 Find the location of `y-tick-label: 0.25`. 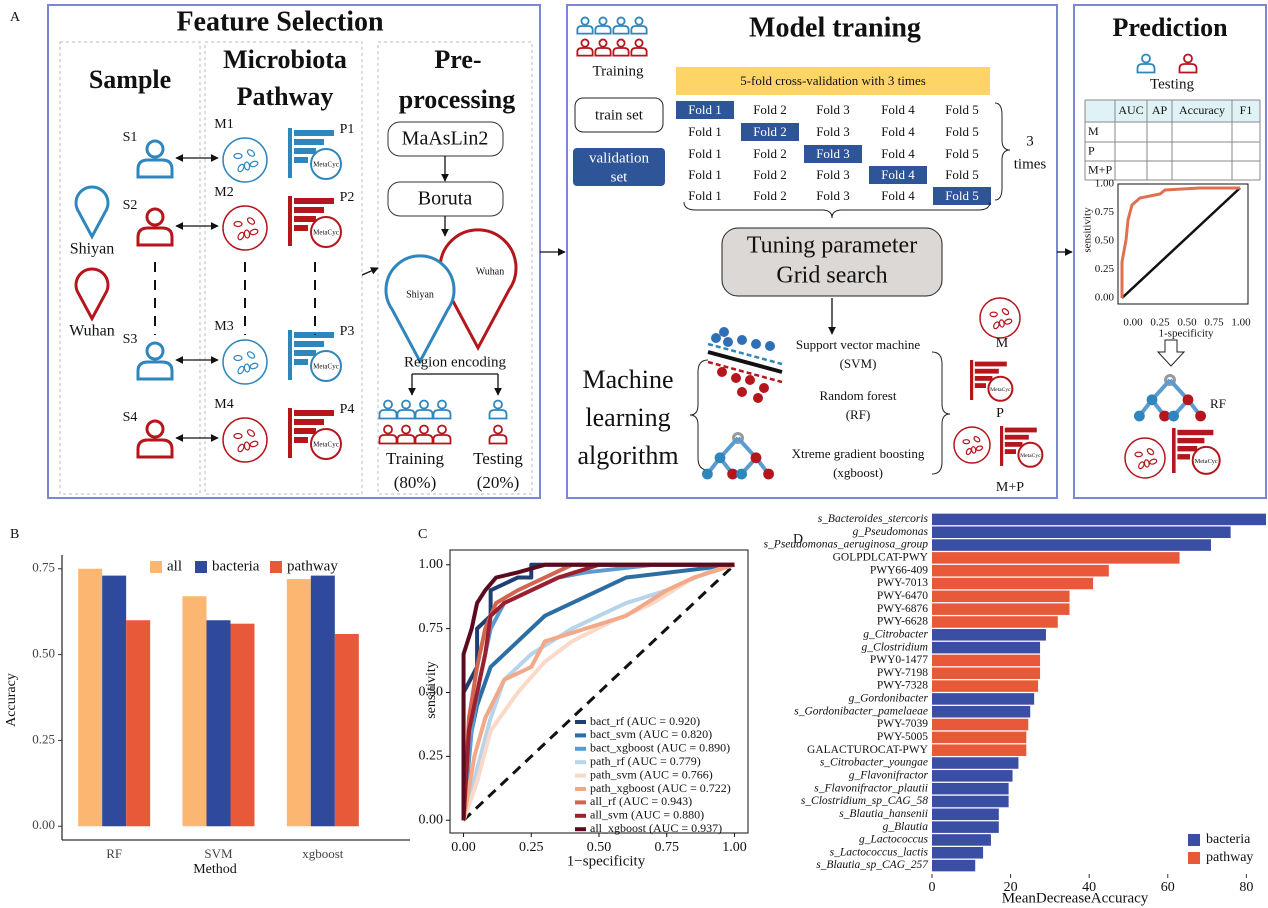

y-tick-label: 0.25 is located at coordinates (43, 738).